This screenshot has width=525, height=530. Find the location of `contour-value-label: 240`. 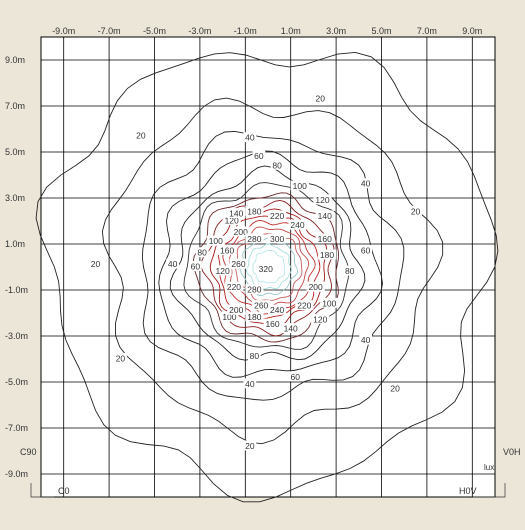

contour-value-label: 240 is located at coordinates (277, 310).